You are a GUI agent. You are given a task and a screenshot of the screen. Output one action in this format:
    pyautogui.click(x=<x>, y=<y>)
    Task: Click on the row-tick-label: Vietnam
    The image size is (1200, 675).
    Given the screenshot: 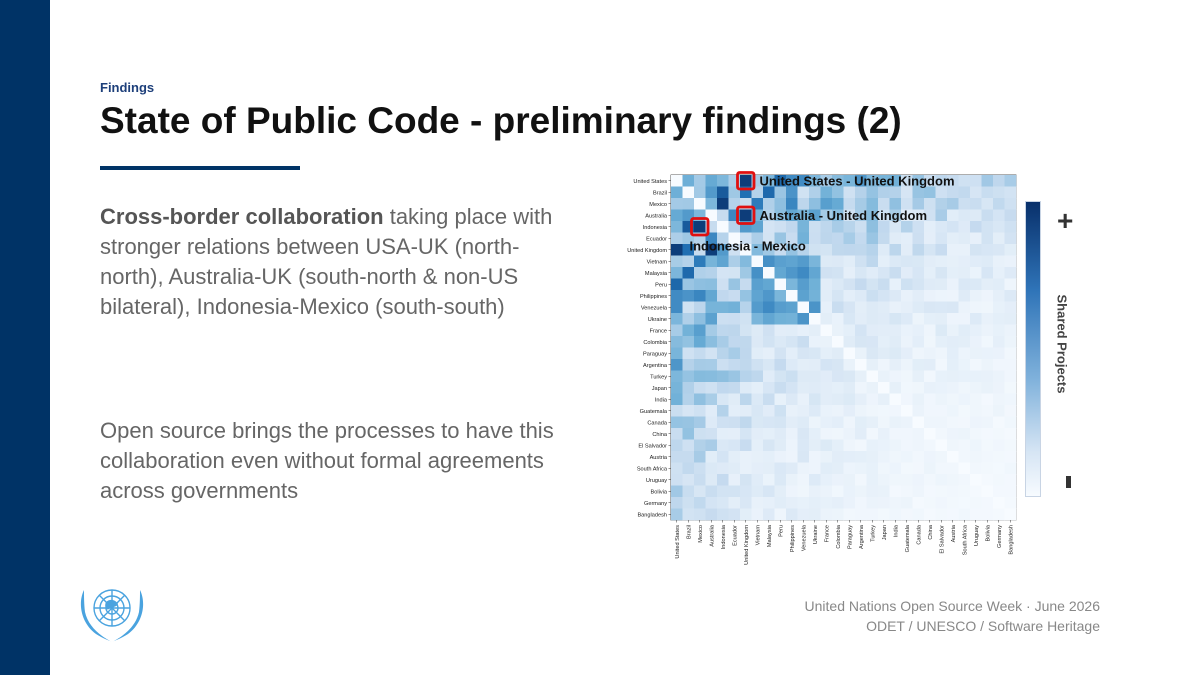 What is the action you would take?
    pyautogui.click(x=657, y=262)
    